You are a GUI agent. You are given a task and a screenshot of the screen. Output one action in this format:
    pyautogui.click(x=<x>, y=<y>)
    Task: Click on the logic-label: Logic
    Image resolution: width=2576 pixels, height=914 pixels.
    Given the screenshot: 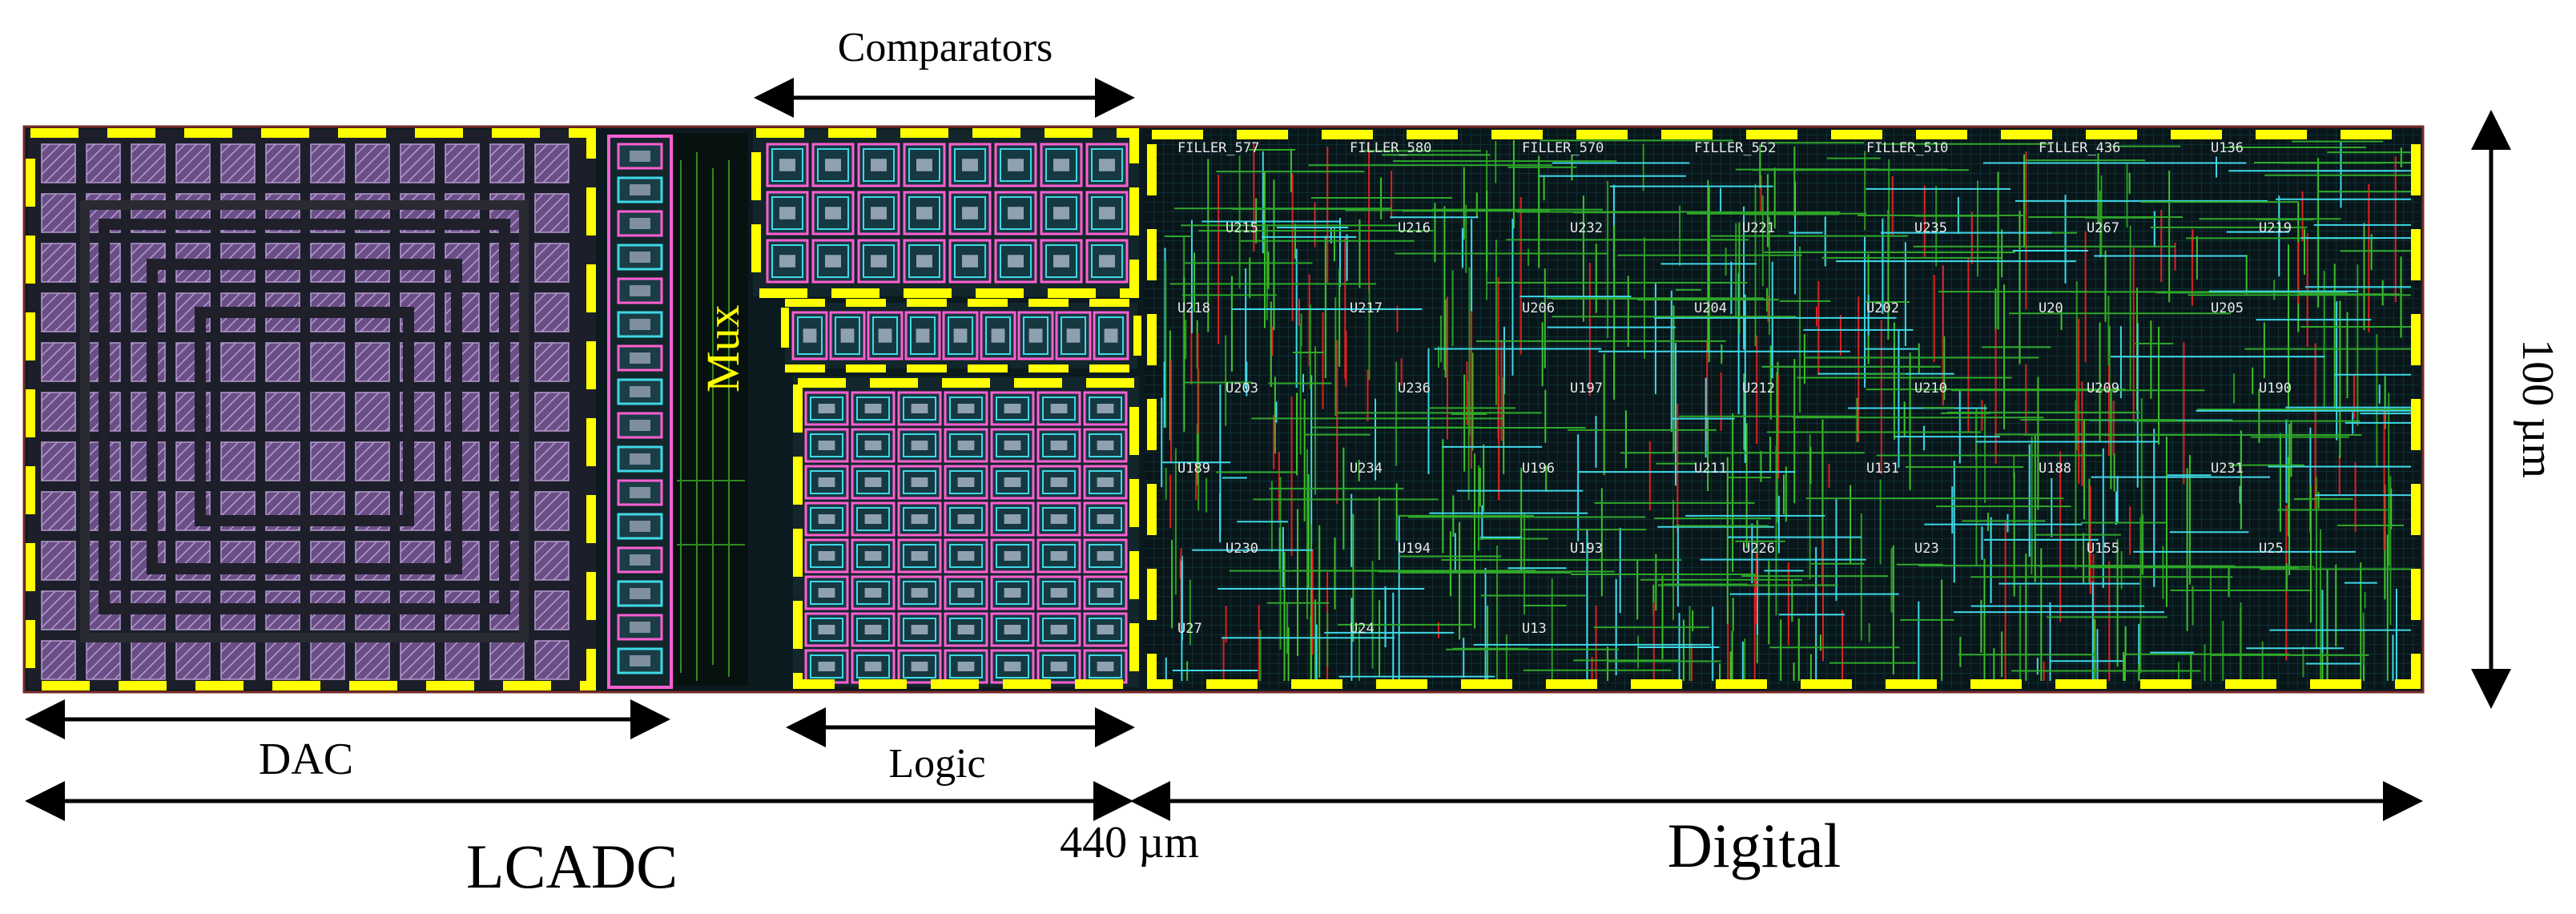 What is the action you would take?
    pyautogui.click(x=937, y=764)
    